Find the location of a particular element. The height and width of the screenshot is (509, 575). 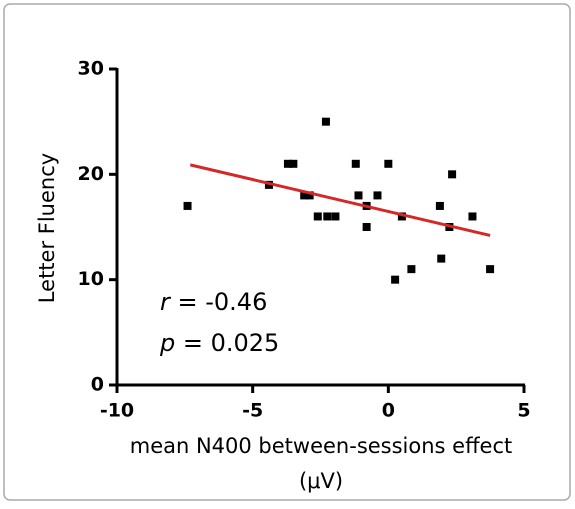

stat-value: = -0.46 is located at coordinates (218, 302).